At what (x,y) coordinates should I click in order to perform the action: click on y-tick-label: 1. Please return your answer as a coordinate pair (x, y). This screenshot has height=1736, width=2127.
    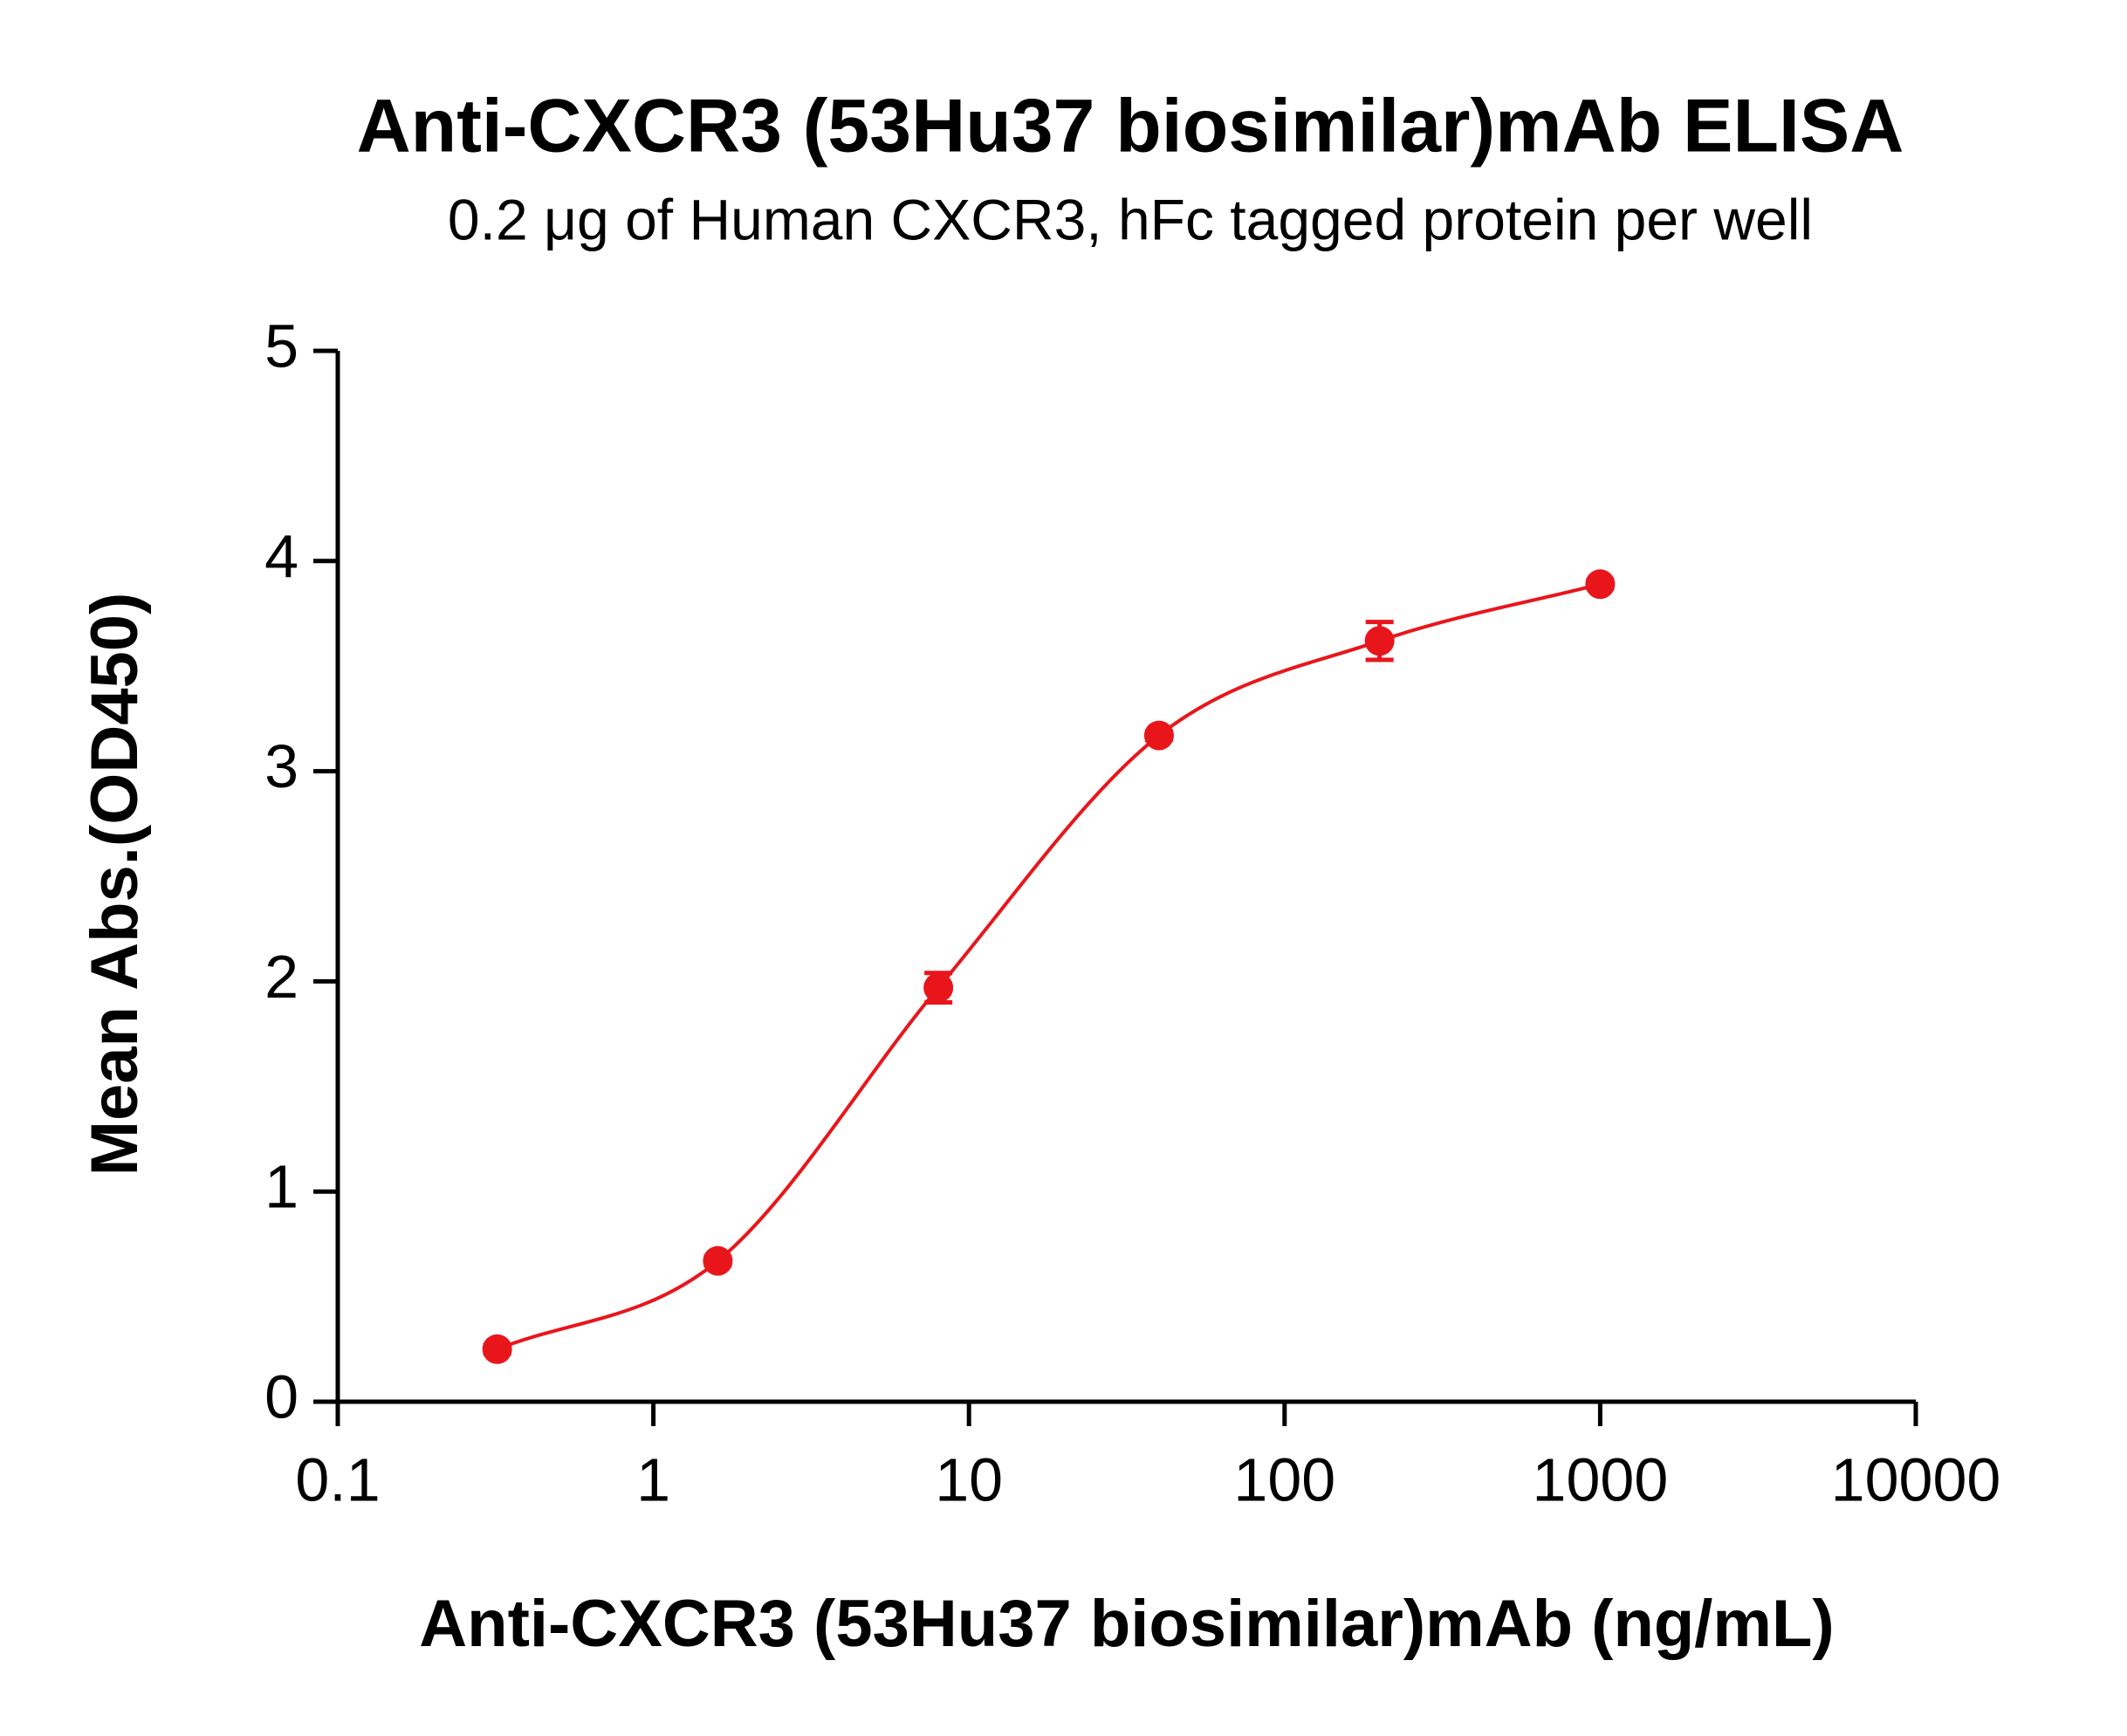
    Looking at the image, I should click on (281, 1187).